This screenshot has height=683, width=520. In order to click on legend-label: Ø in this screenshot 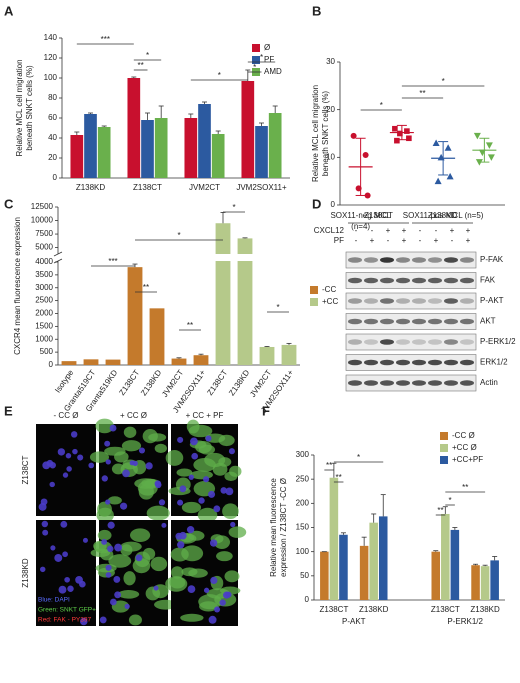, I will do `click(267, 47)`.